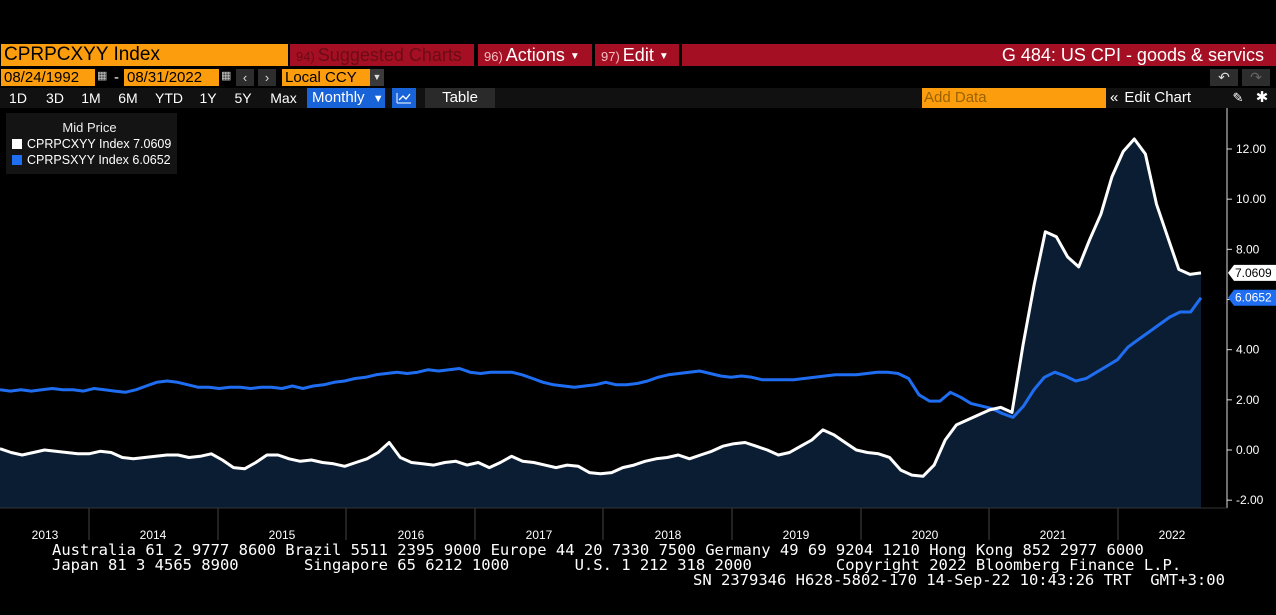 This screenshot has width=1276, height=615. Describe the element at coordinates (1248, 249) in the screenshot. I see `y-tick-label: 8.00` at that location.